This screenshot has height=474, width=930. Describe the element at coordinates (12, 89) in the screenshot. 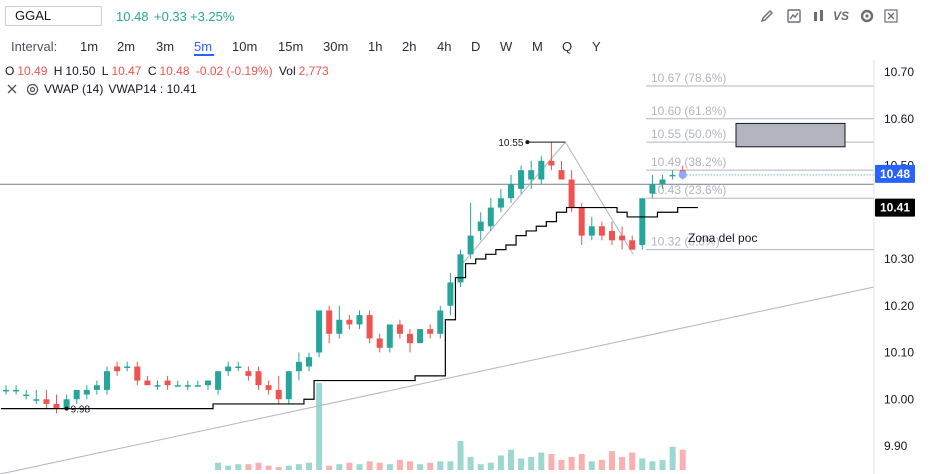

I see `indicator-close-icon` at that location.